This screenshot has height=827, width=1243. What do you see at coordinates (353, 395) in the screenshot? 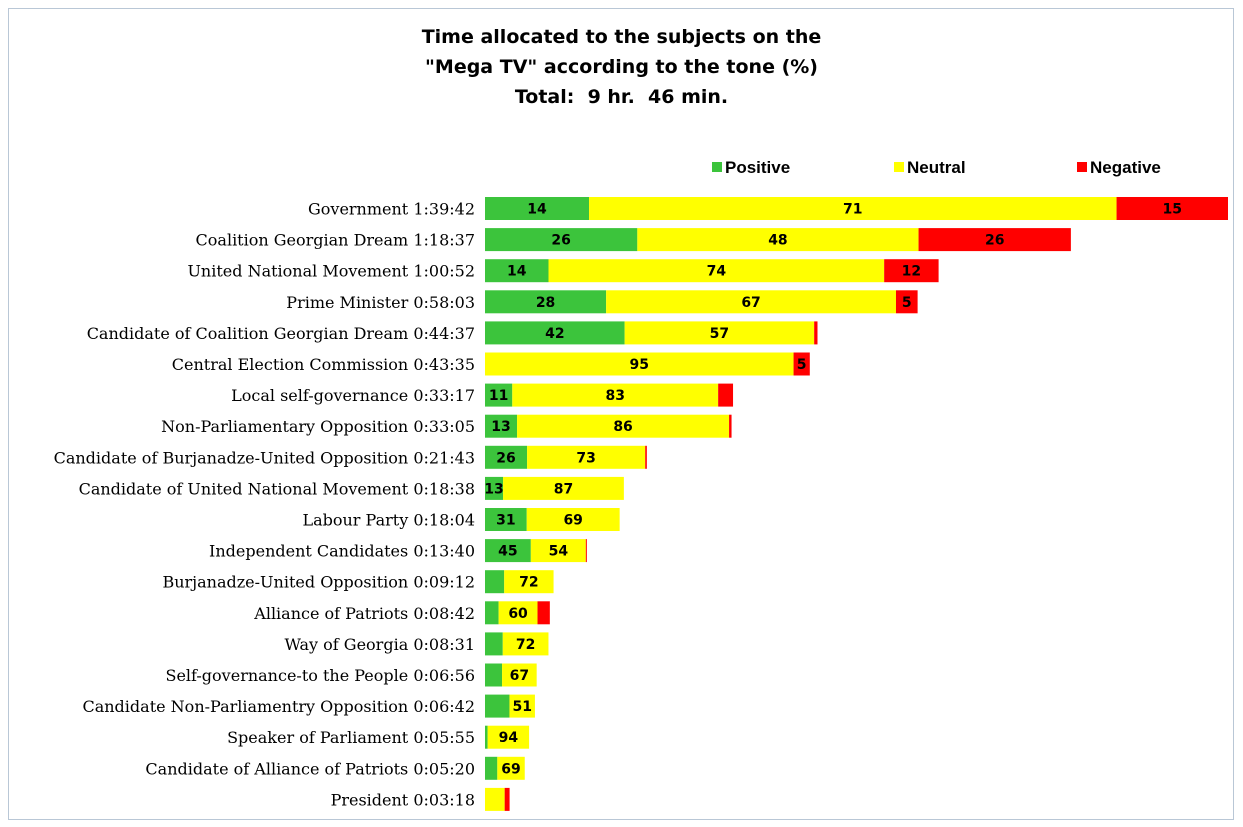
I see `category-label: Local self-governance 0:33:17` at bounding box center [353, 395].